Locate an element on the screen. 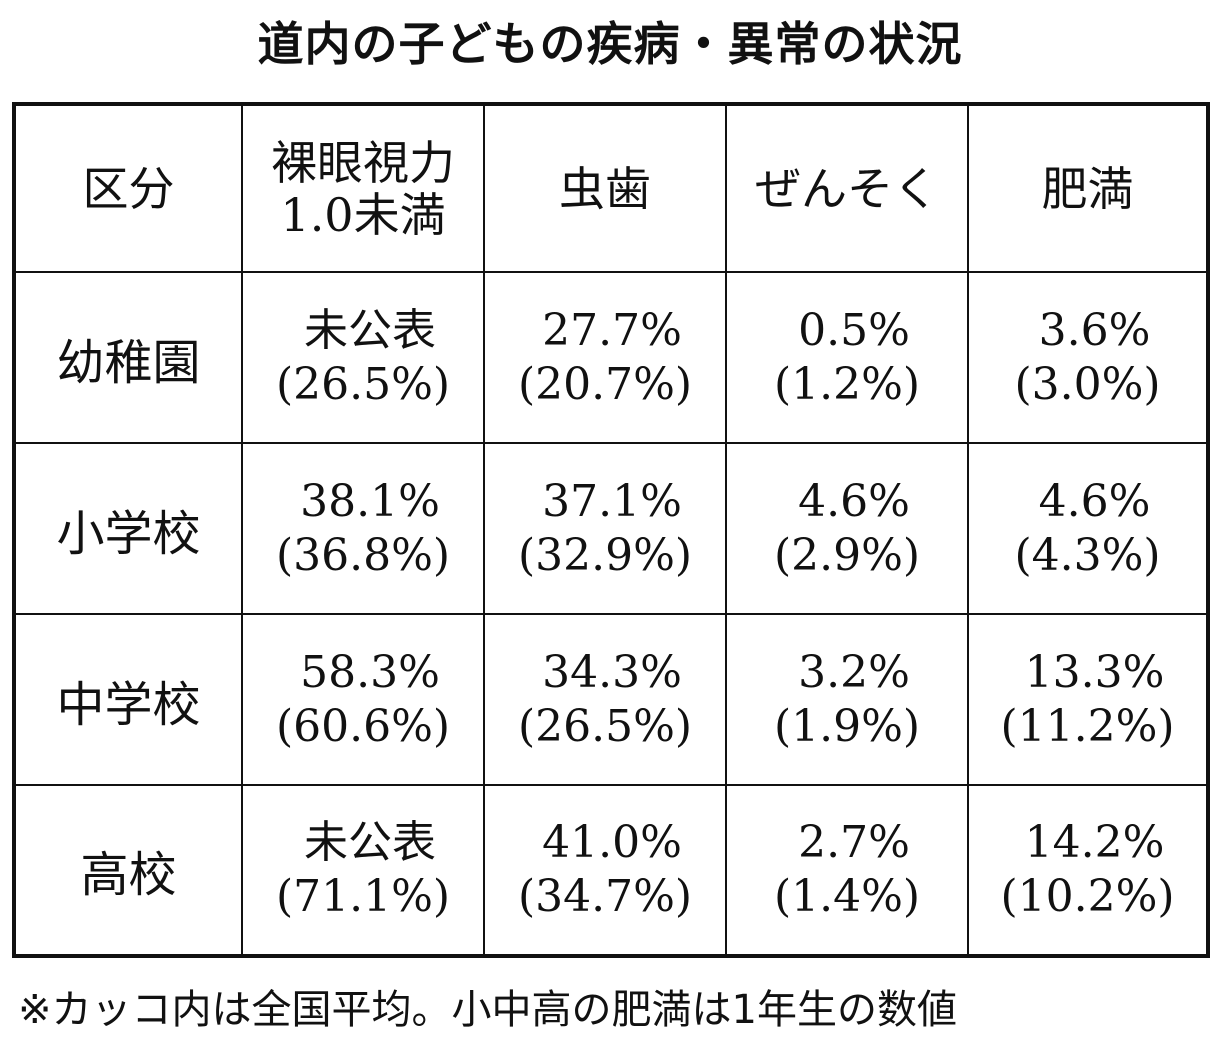 Image resolution: width=1220 pixels, height=1051 pixels. header-cavities: 虫歯 is located at coordinates (605, 188).